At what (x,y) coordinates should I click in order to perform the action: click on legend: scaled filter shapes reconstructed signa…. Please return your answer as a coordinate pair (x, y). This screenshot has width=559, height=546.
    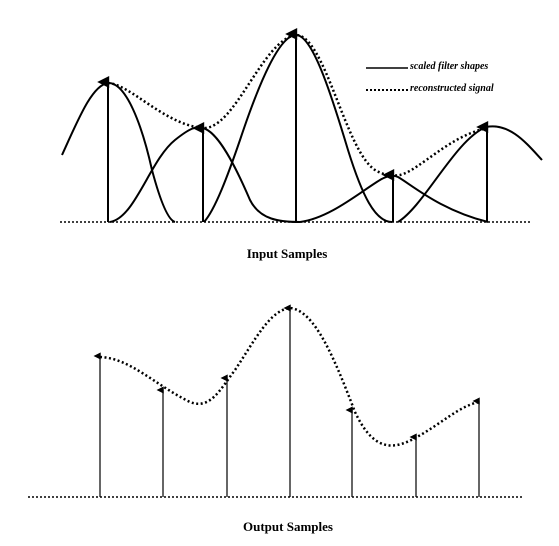
    Looking at the image, I should click on (430, 77).